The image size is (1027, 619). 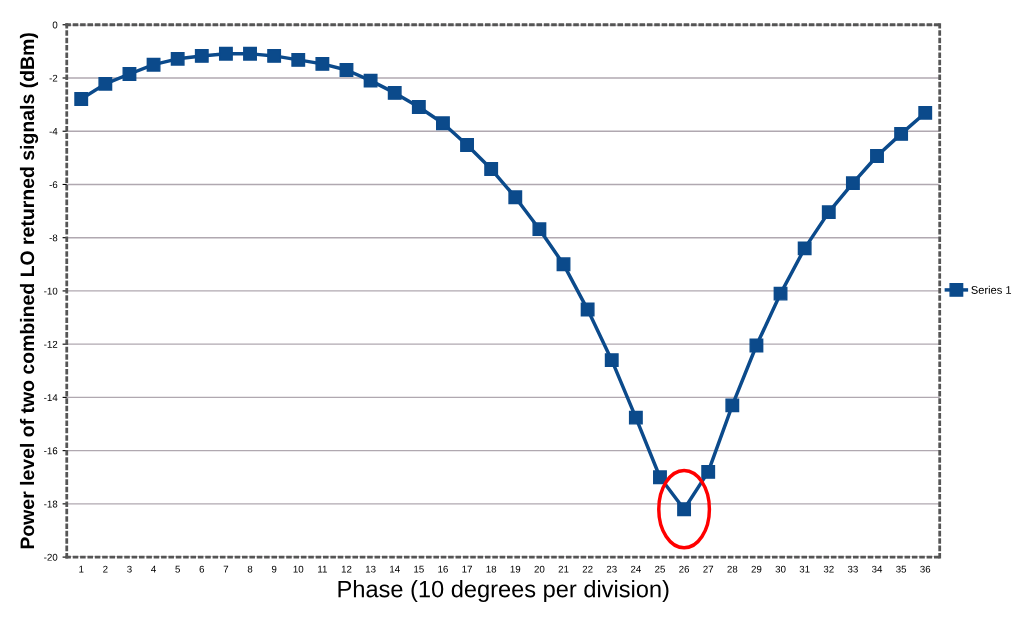 What do you see at coordinates (587, 569) in the screenshot?
I see `x-tick-label: 22` at bounding box center [587, 569].